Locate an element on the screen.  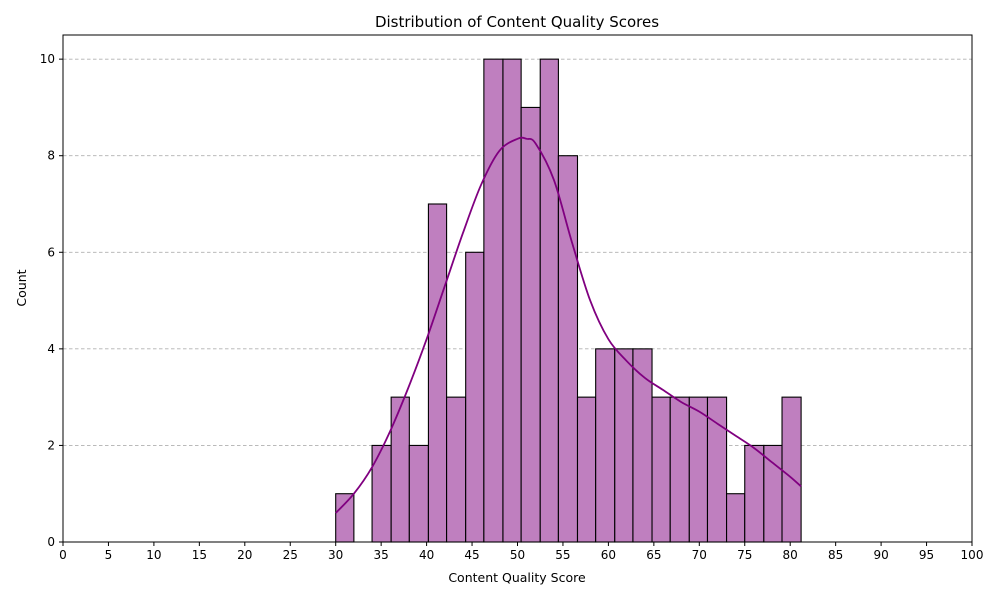
x-tick-label: 85 is located at coordinates (835, 555).